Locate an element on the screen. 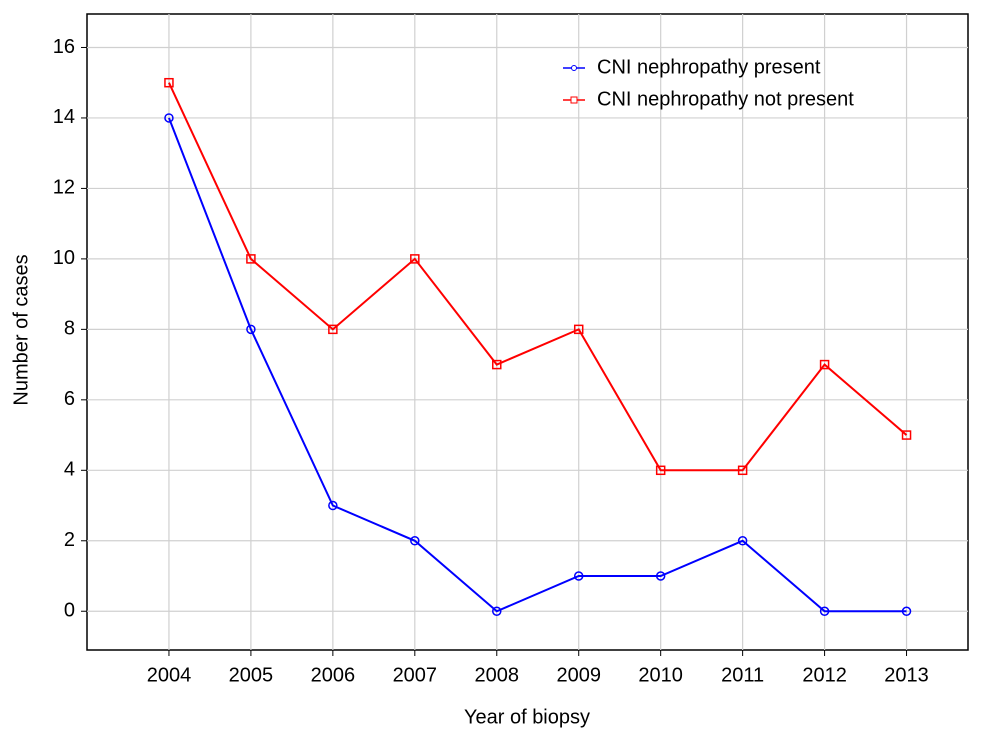  x-tick-label: 2013 is located at coordinates (906, 675).